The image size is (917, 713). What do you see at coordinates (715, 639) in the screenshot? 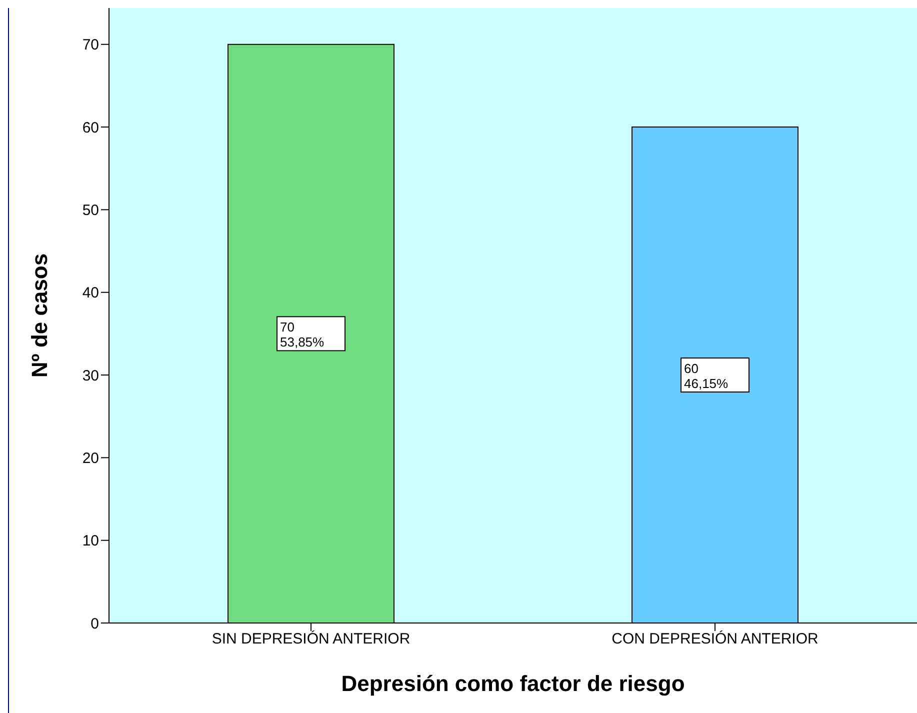
I see `x-tick-label: CON DEPRESIÓN ANTERIOR` at bounding box center [715, 639].